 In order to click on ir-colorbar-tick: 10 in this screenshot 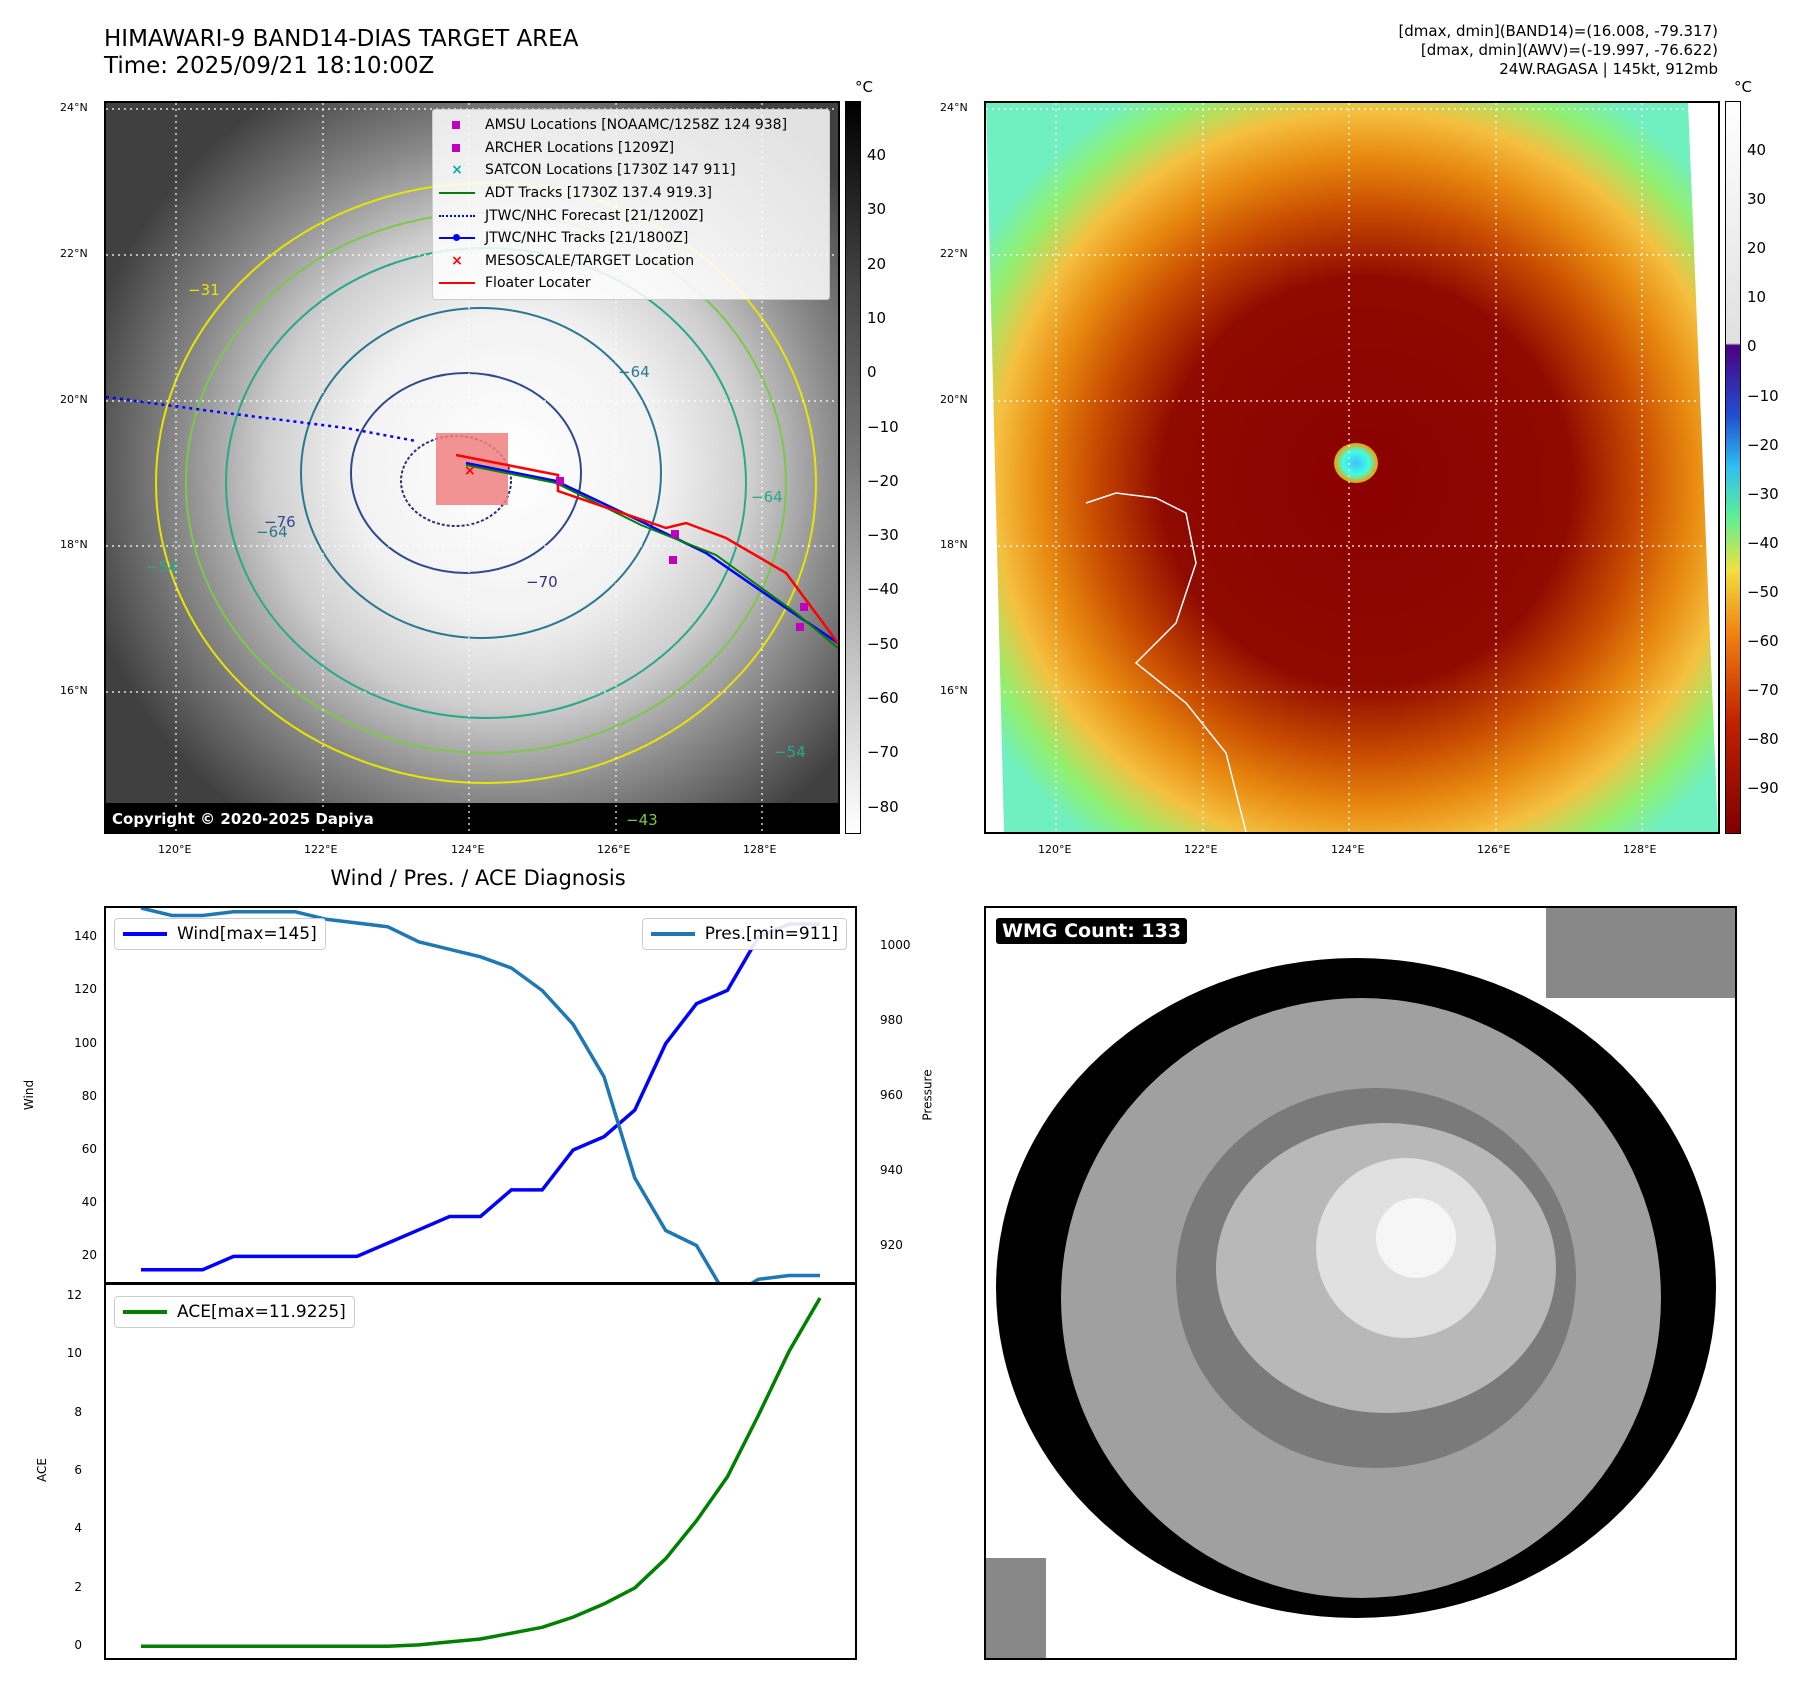, I will do `click(877, 317)`.